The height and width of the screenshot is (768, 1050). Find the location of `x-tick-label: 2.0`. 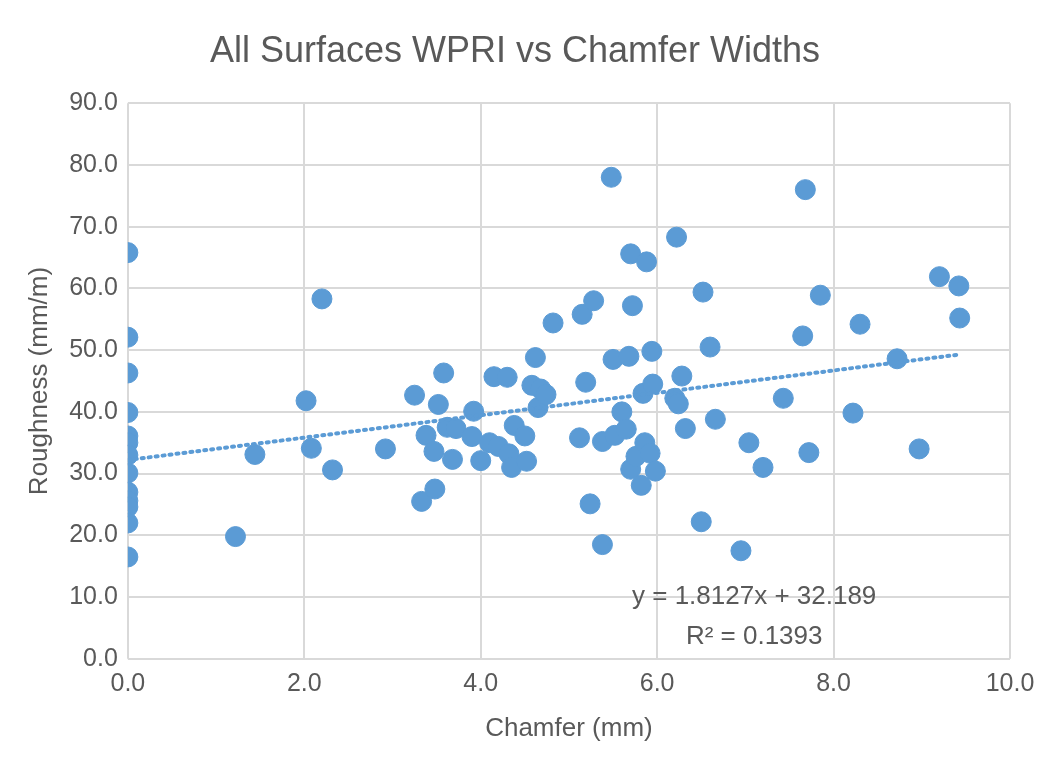

x-tick-label: 2.0 is located at coordinates (304, 681).